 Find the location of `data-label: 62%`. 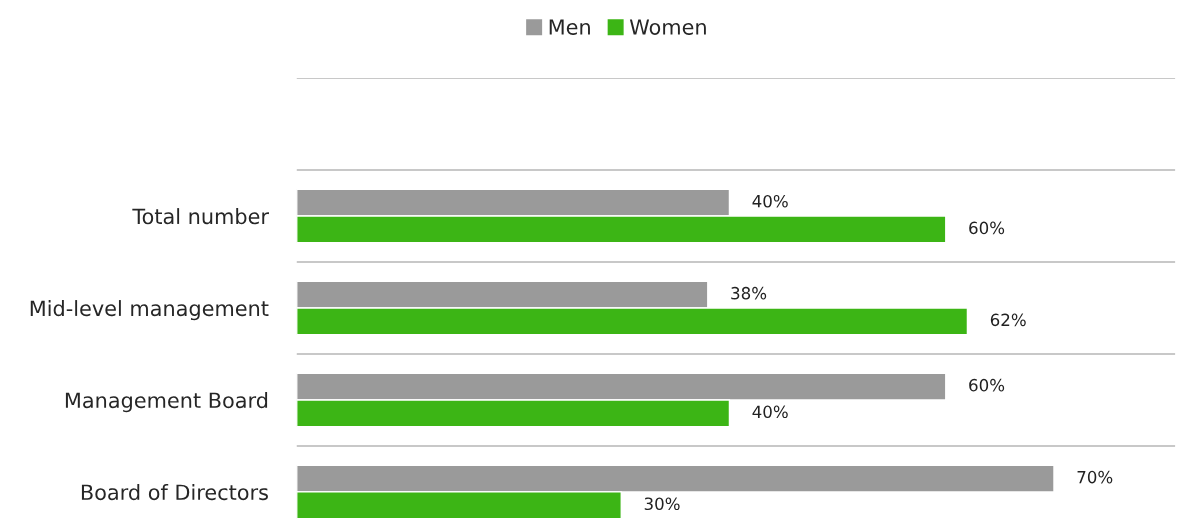

data-label: 62% is located at coordinates (1008, 320).